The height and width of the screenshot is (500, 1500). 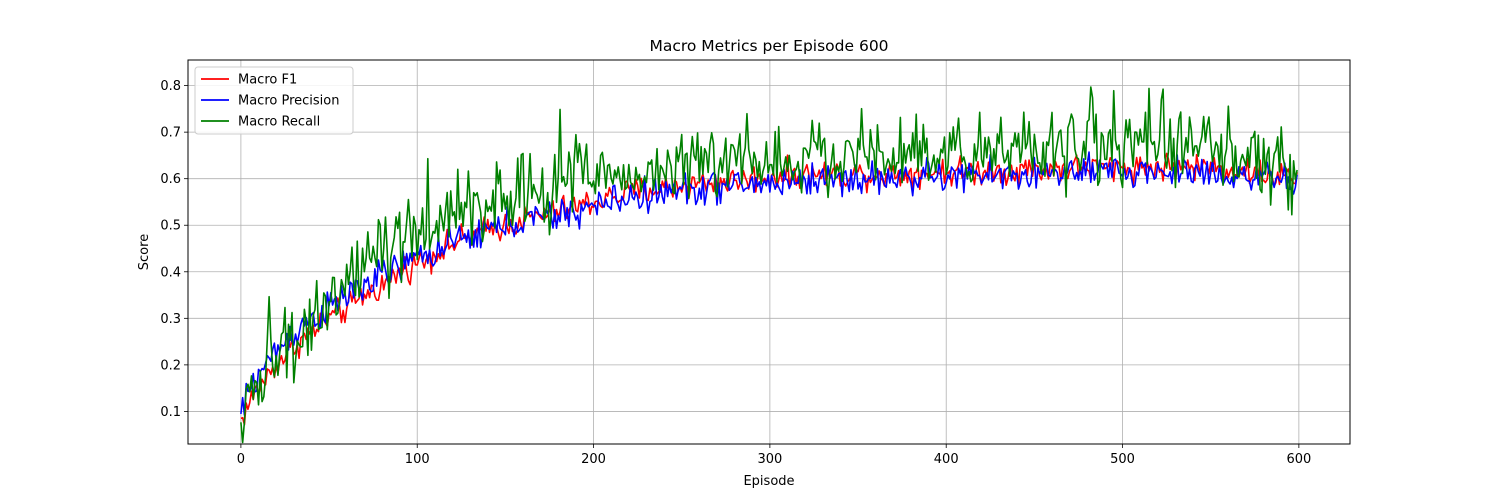 I want to click on x-tick-label: 200, so click(x=593, y=459).